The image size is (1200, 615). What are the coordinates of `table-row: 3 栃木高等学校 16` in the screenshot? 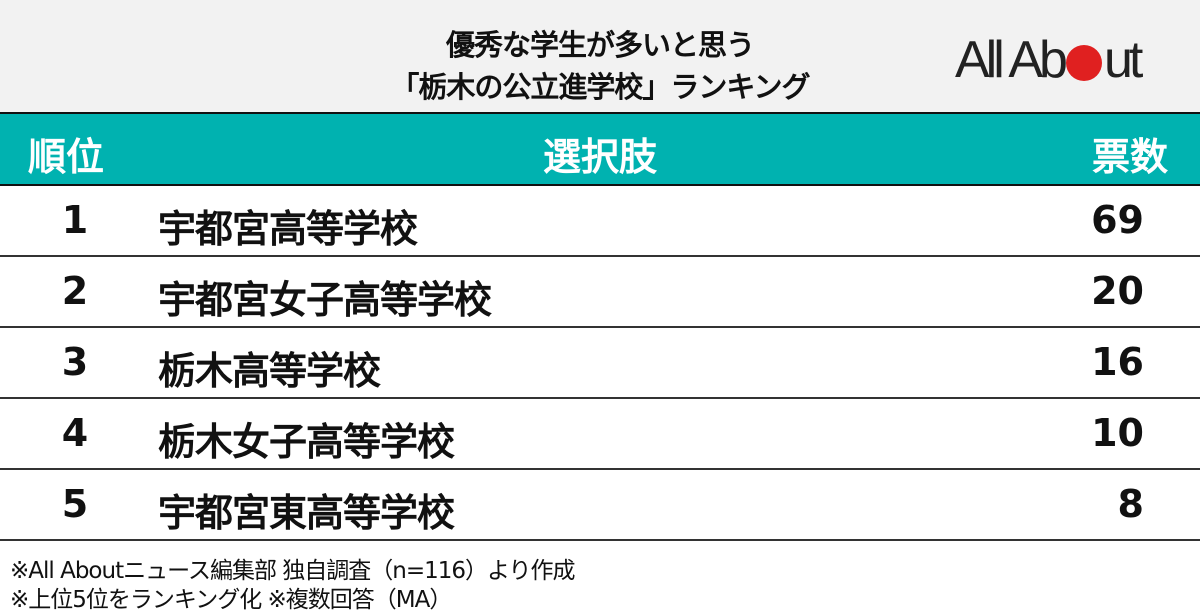 It's located at (600, 363).